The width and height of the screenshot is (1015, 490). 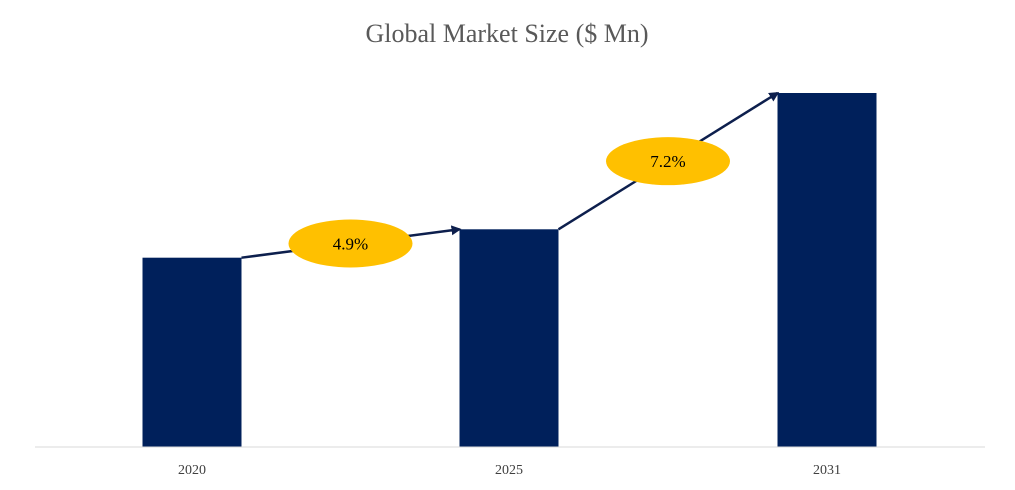 What do you see at coordinates (827, 470) in the screenshot?
I see `x-tick-label: 2031` at bounding box center [827, 470].